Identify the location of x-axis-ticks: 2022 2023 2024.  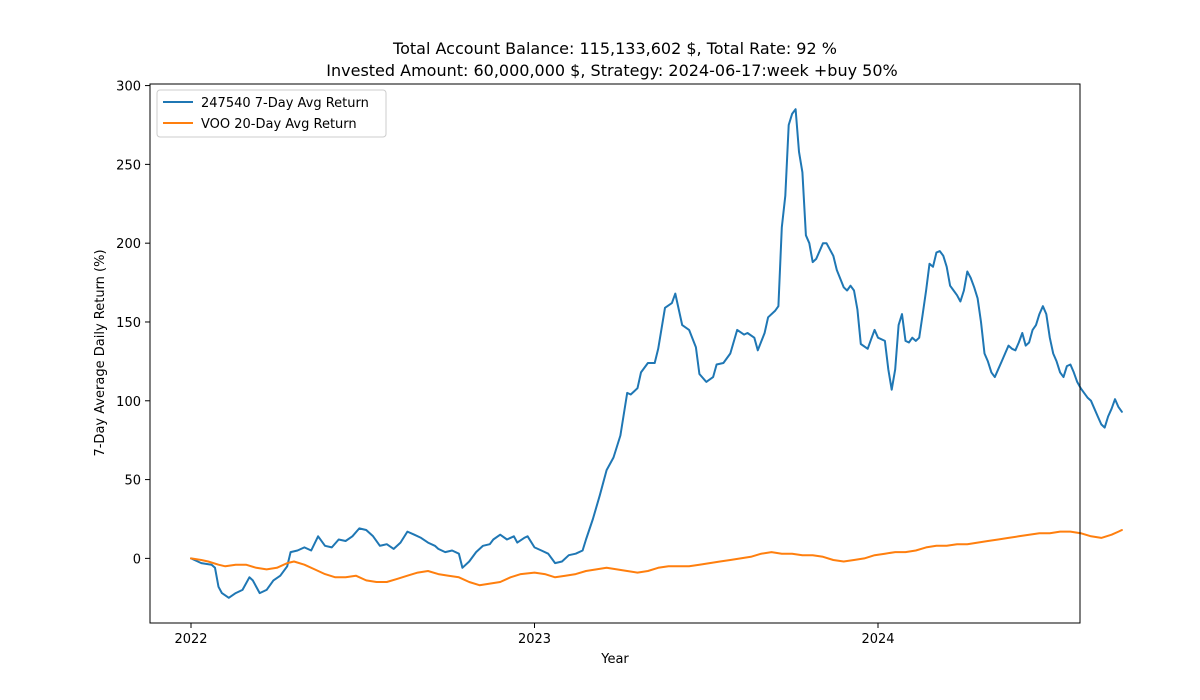
(534, 635).